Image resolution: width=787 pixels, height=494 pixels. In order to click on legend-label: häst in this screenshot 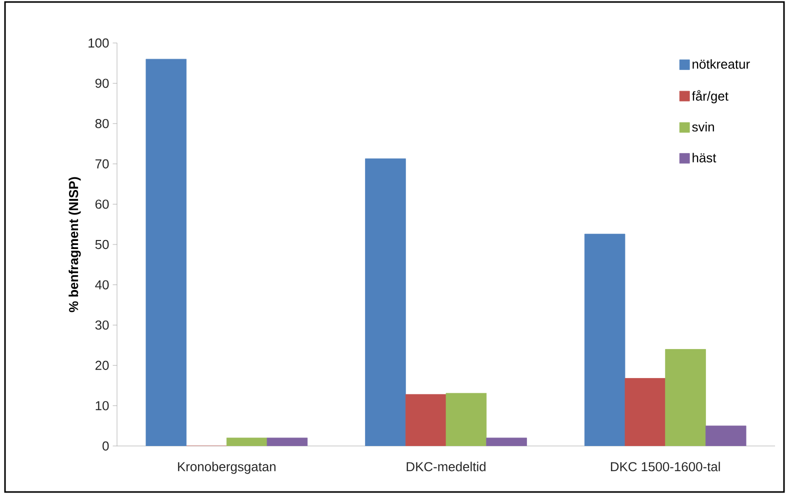, I will do `click(704, 157)`.